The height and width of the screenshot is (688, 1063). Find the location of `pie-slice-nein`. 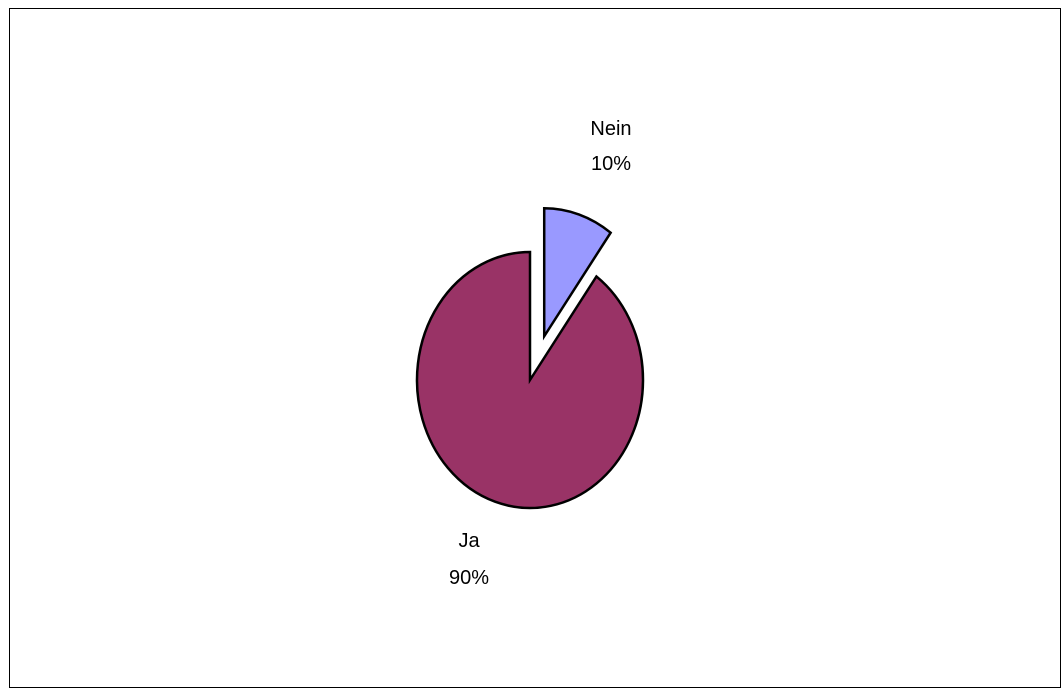

pie-slice-nein is located at coordinates (577, 274).